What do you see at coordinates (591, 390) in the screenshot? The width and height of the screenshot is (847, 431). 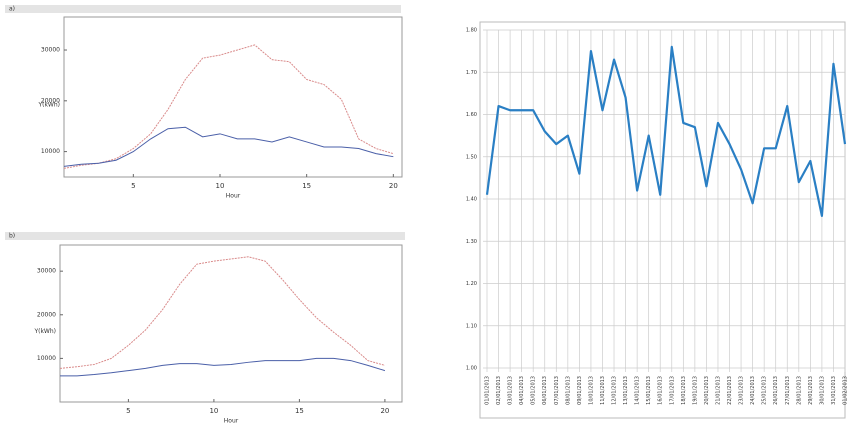 I see `x-tick-label: 10/01/2013` at bounding box center [591, 390].